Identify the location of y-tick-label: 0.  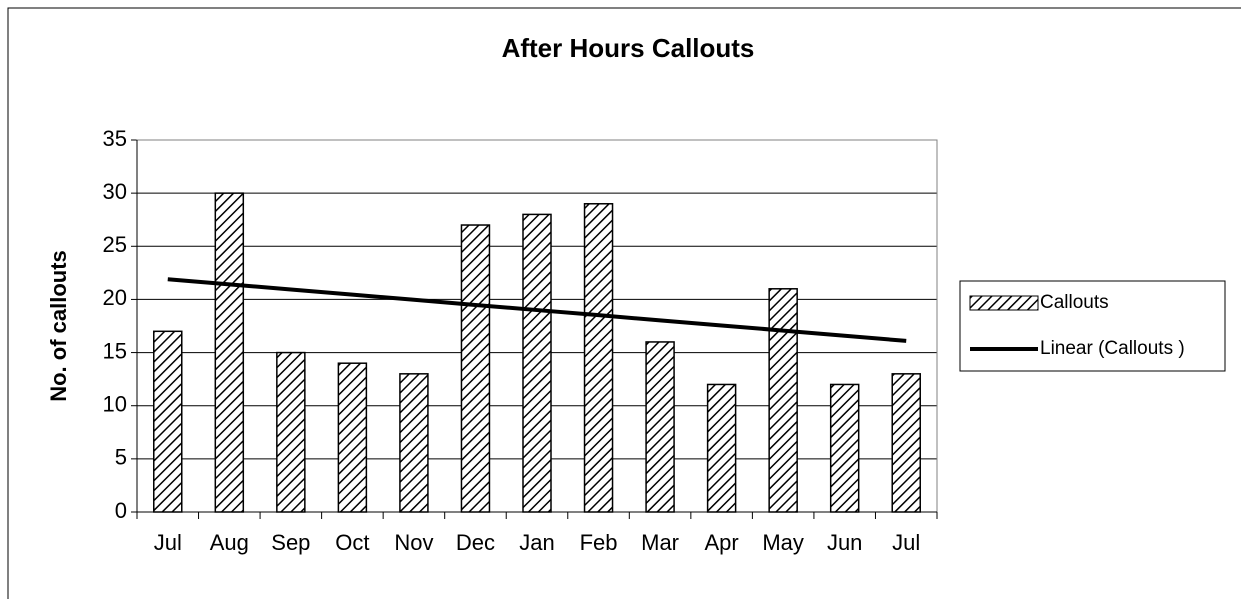
(121, 510).